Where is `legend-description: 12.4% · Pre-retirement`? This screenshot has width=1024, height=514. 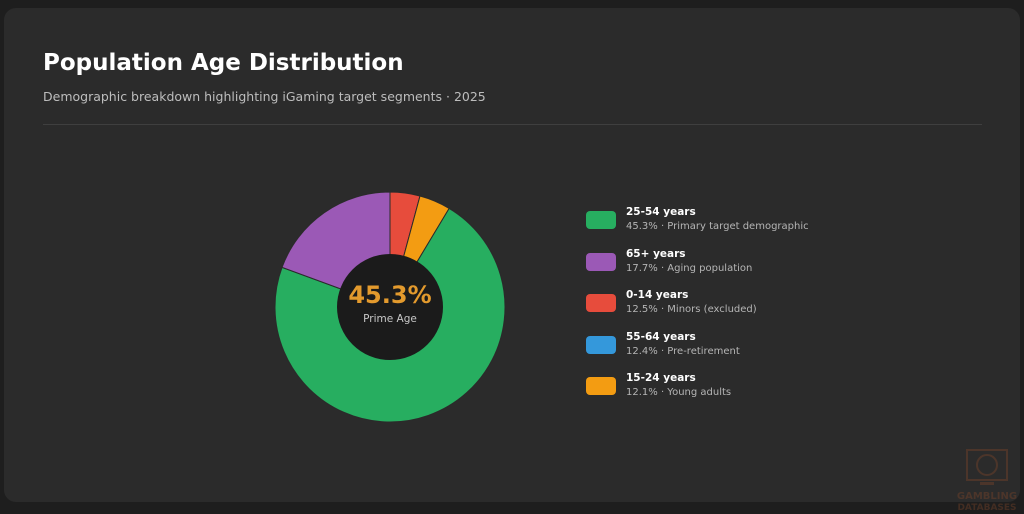
legend-description: 12.4% · Pre-retirement is located at coordinates (683, 351).